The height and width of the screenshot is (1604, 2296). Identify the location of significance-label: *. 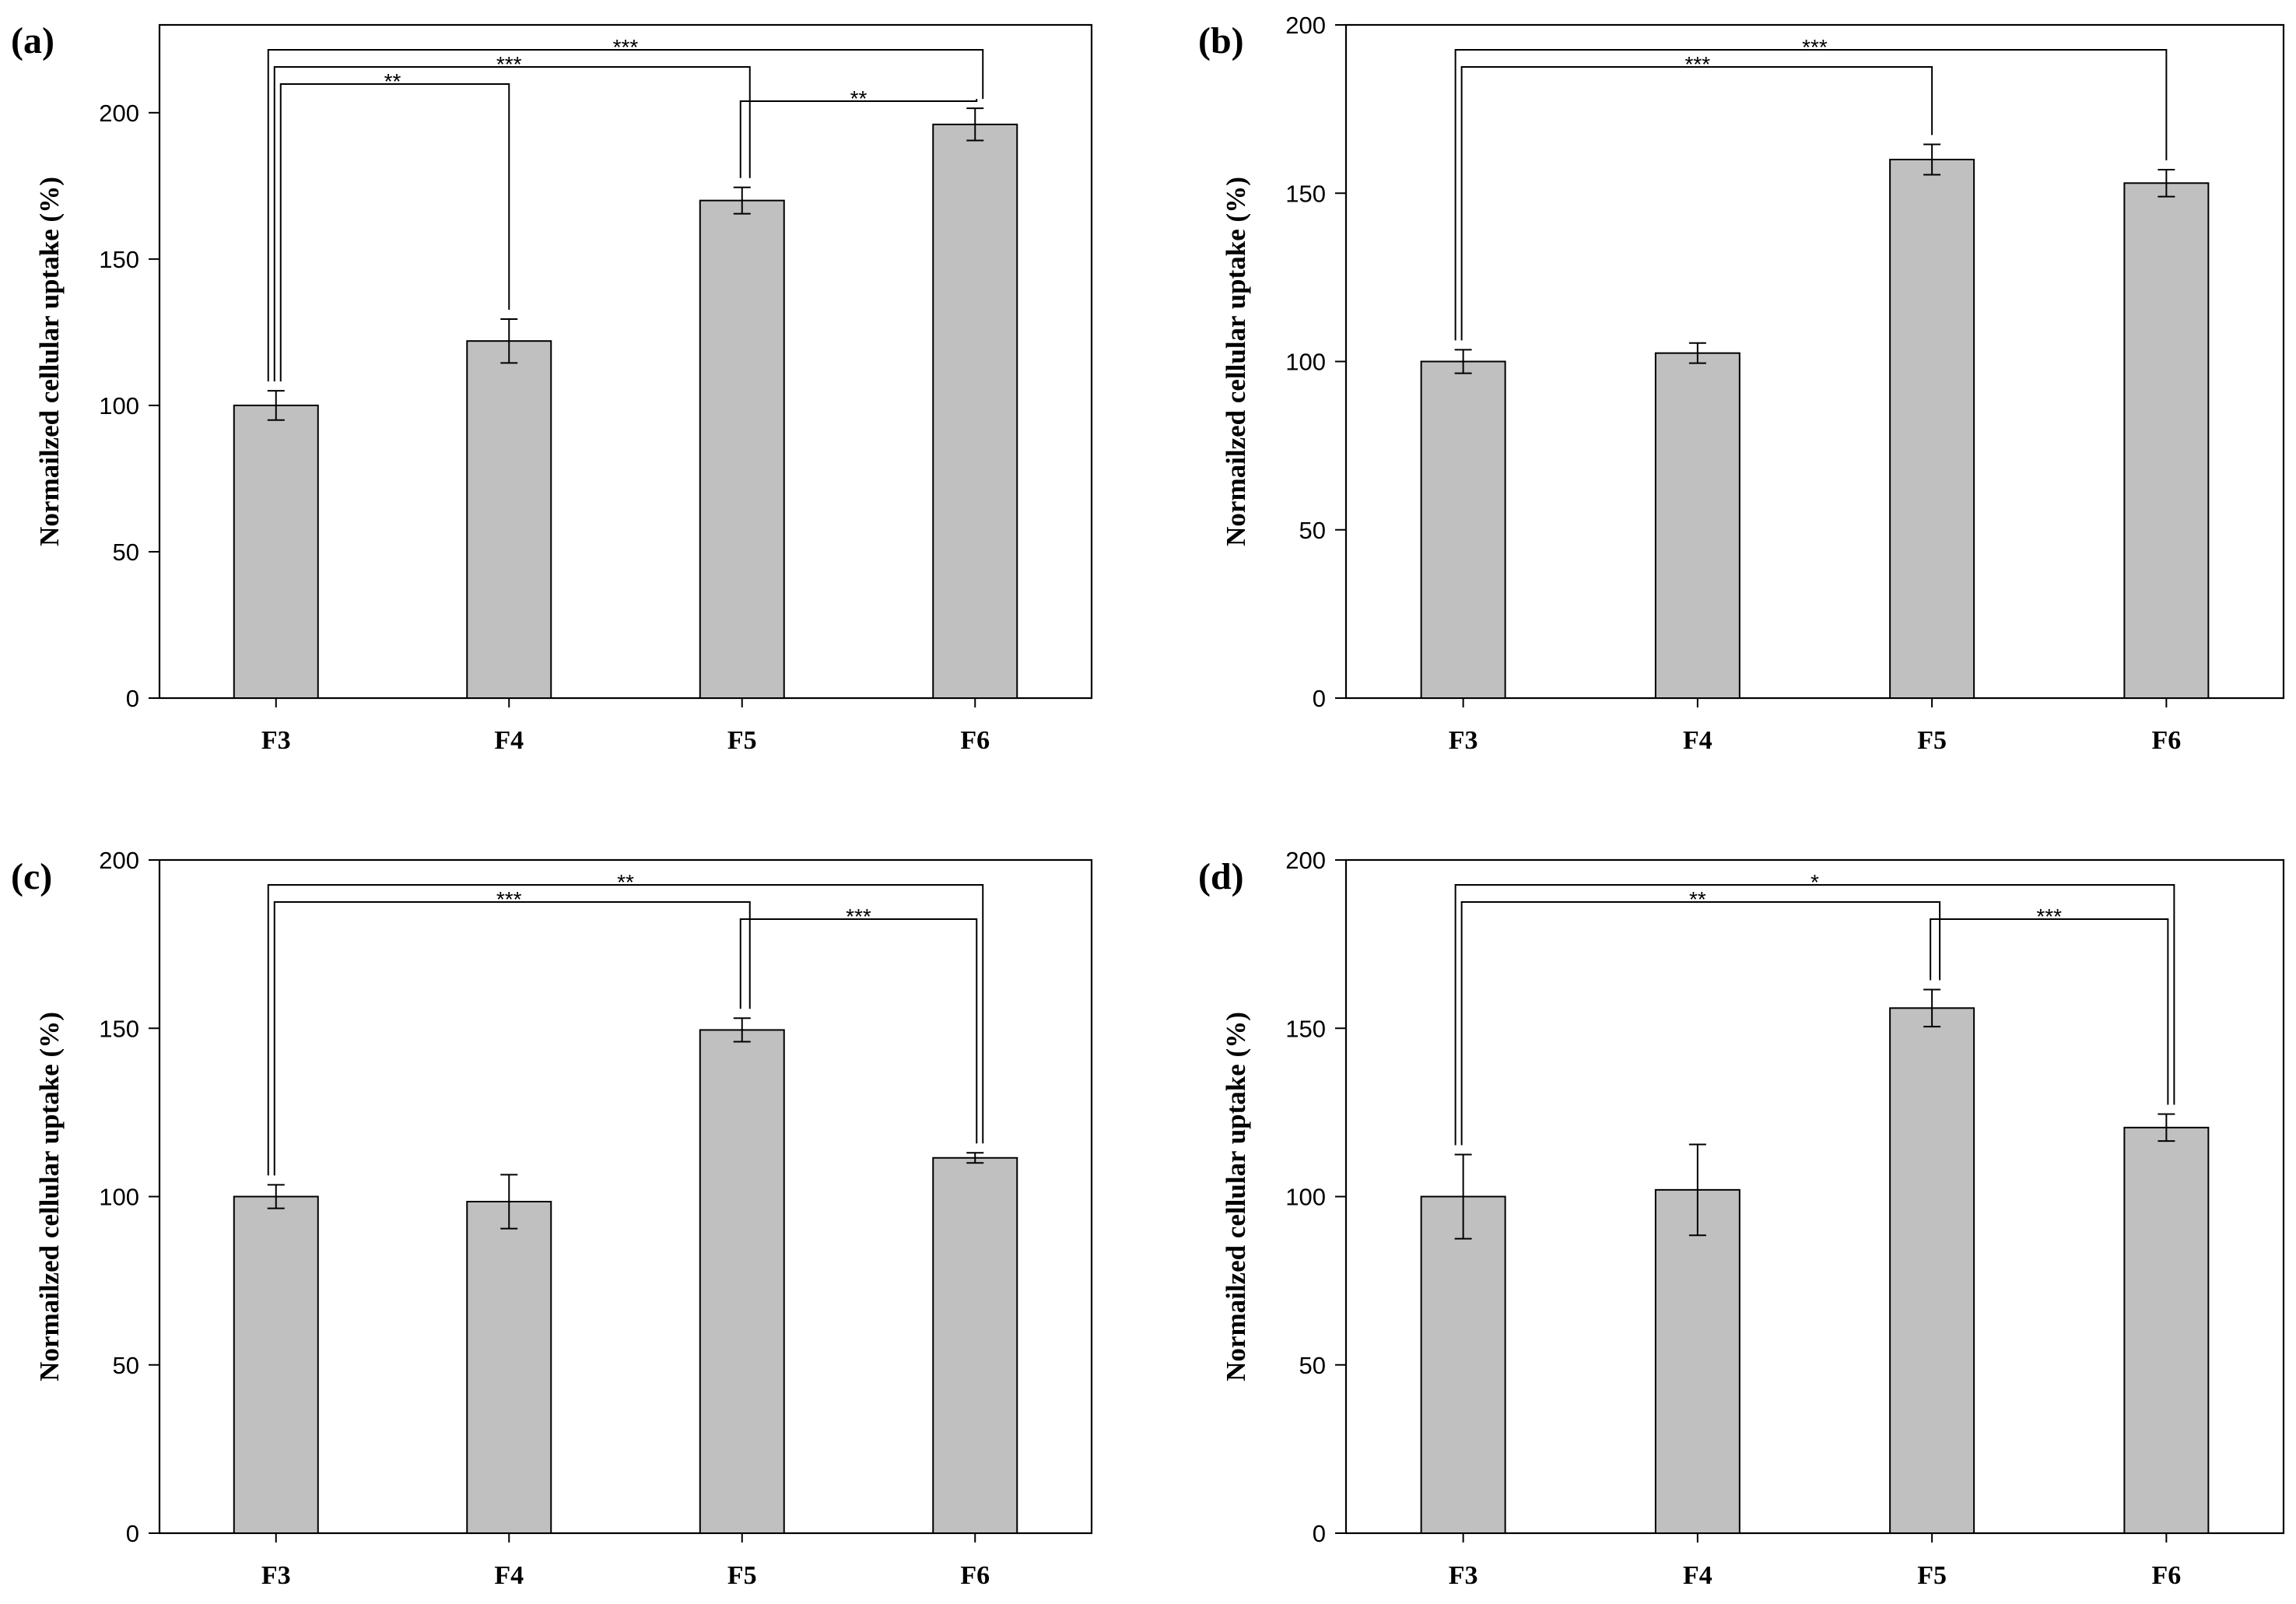
(1815, 882).